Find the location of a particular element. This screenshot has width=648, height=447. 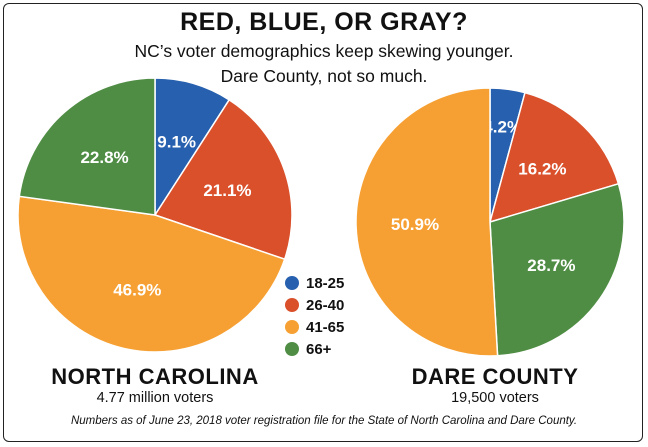

legend-label-18-25: 18-25 is located at coordinates (325, 283).